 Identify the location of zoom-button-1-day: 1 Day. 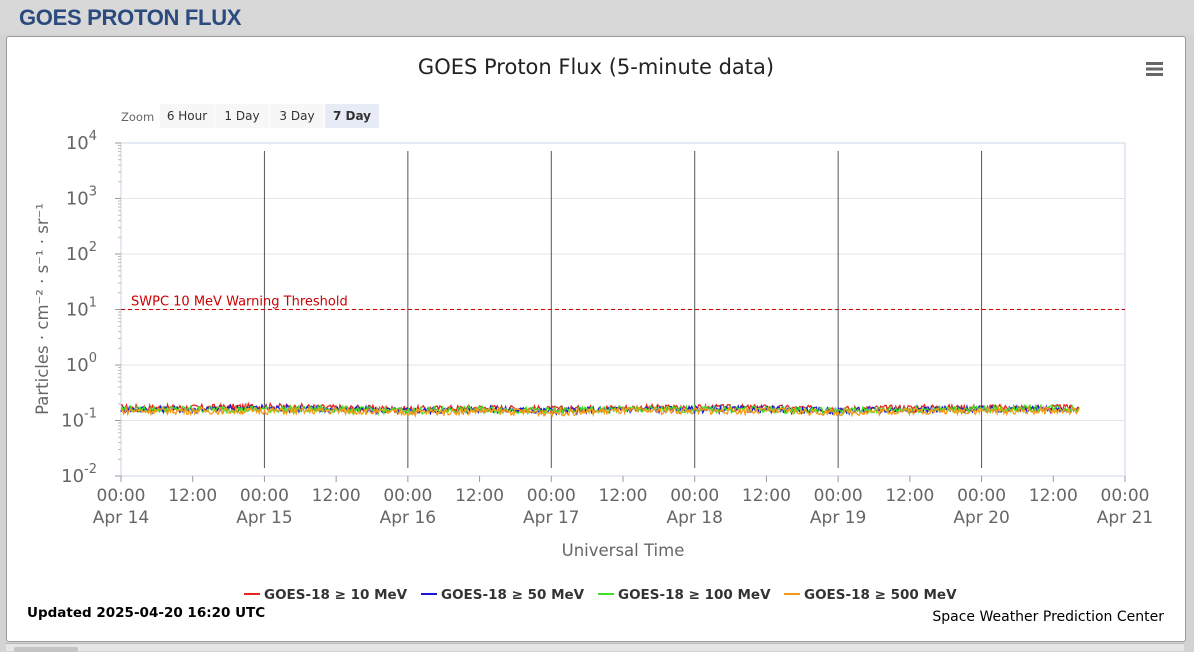
(242, 116).